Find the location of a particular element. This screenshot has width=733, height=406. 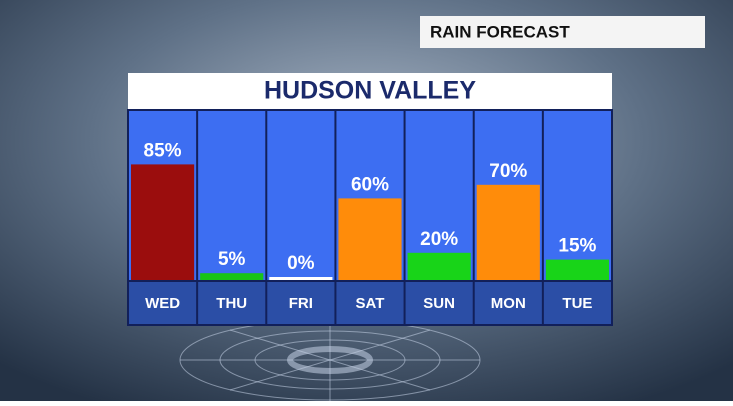

chart-title: HUDSON VALLEY is located at coordinates (370, 91).